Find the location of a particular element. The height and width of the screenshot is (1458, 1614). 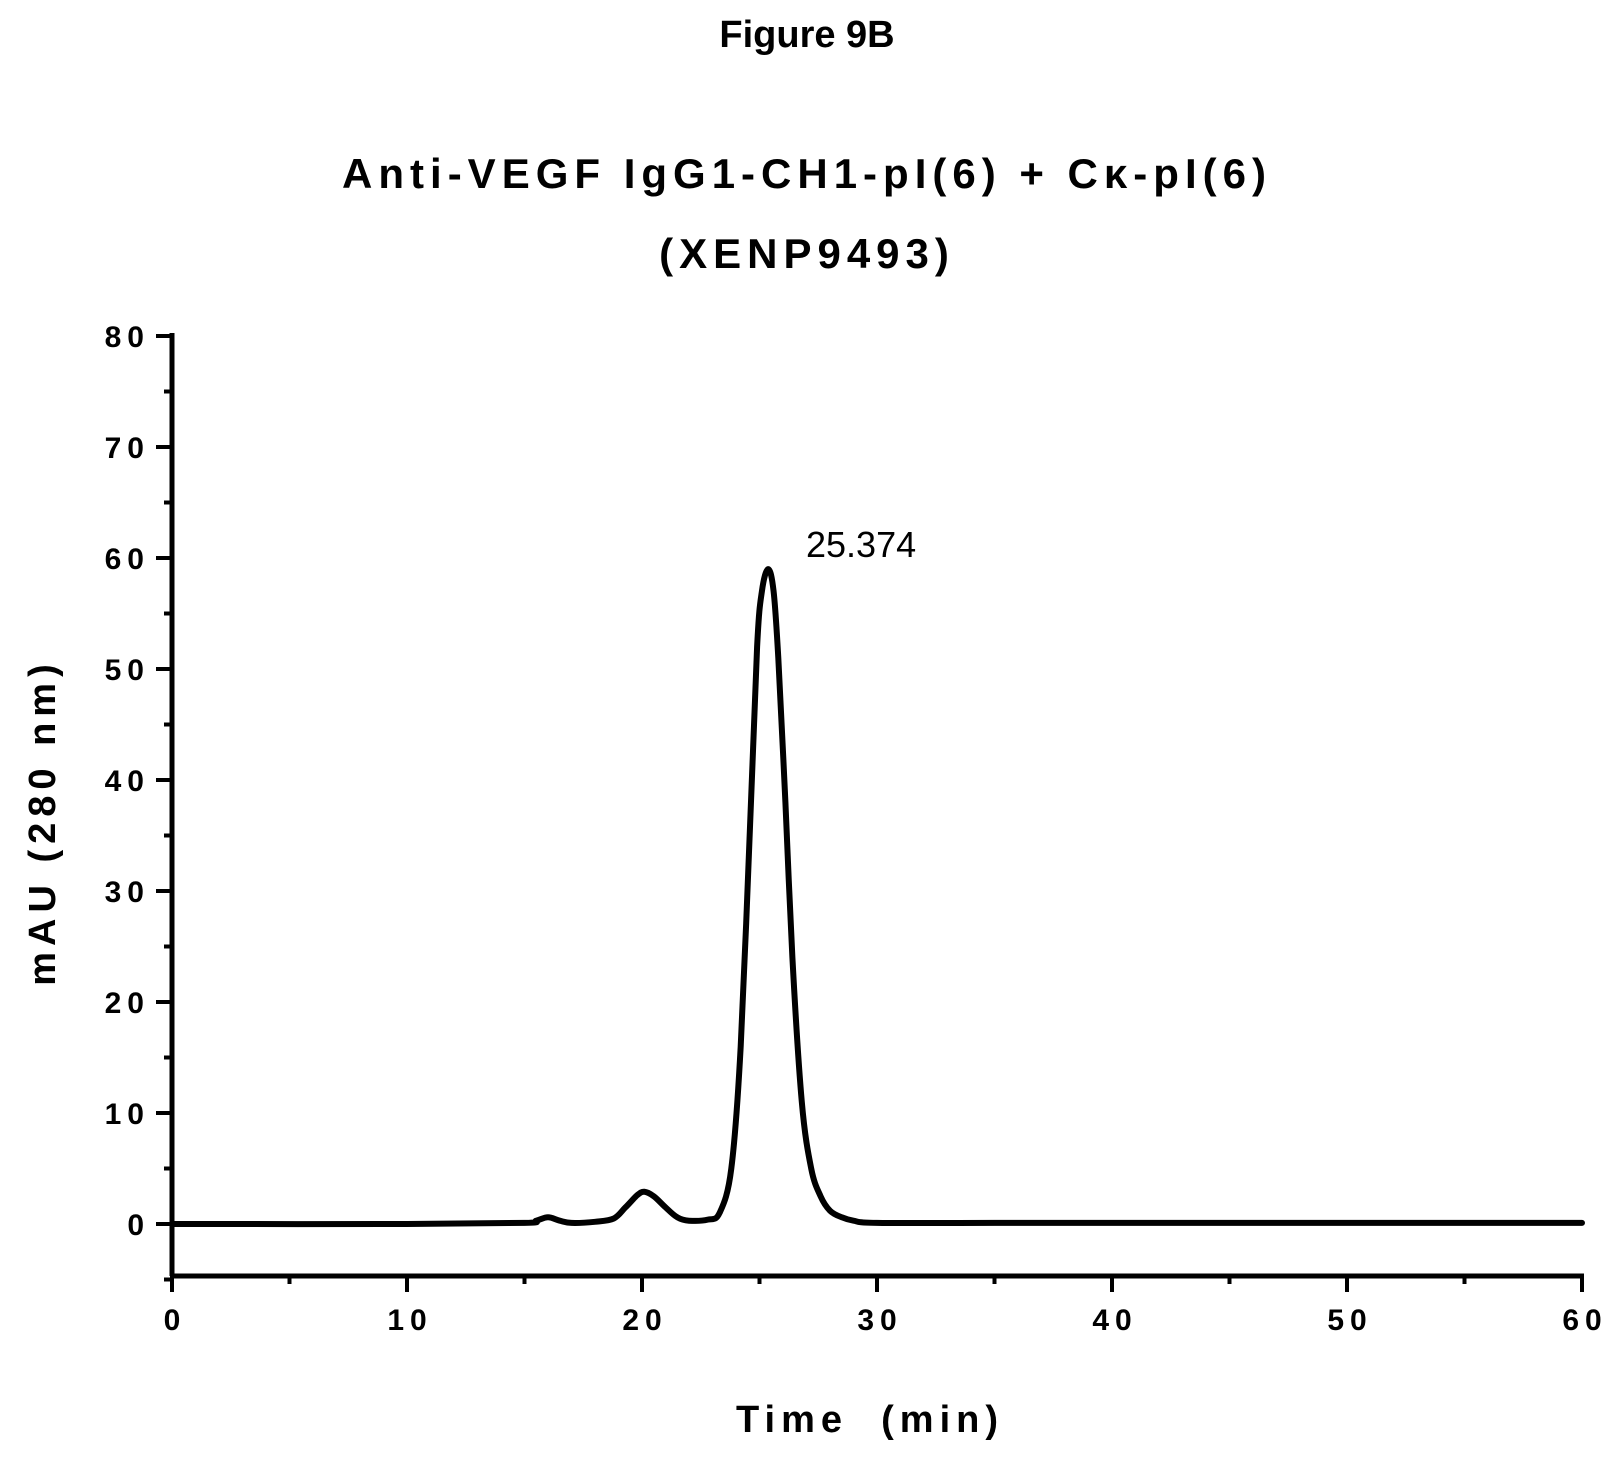

x-tick-label: 50 is located at coordinates (1349, 1320).